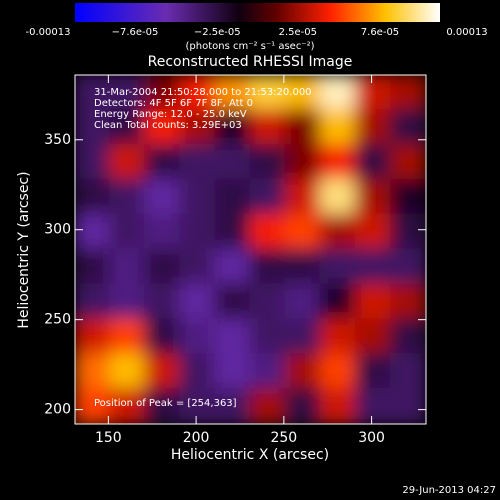 This screenshot has height=500, width=500. I want to click on y-tick-label: 250, so click(57, 320).